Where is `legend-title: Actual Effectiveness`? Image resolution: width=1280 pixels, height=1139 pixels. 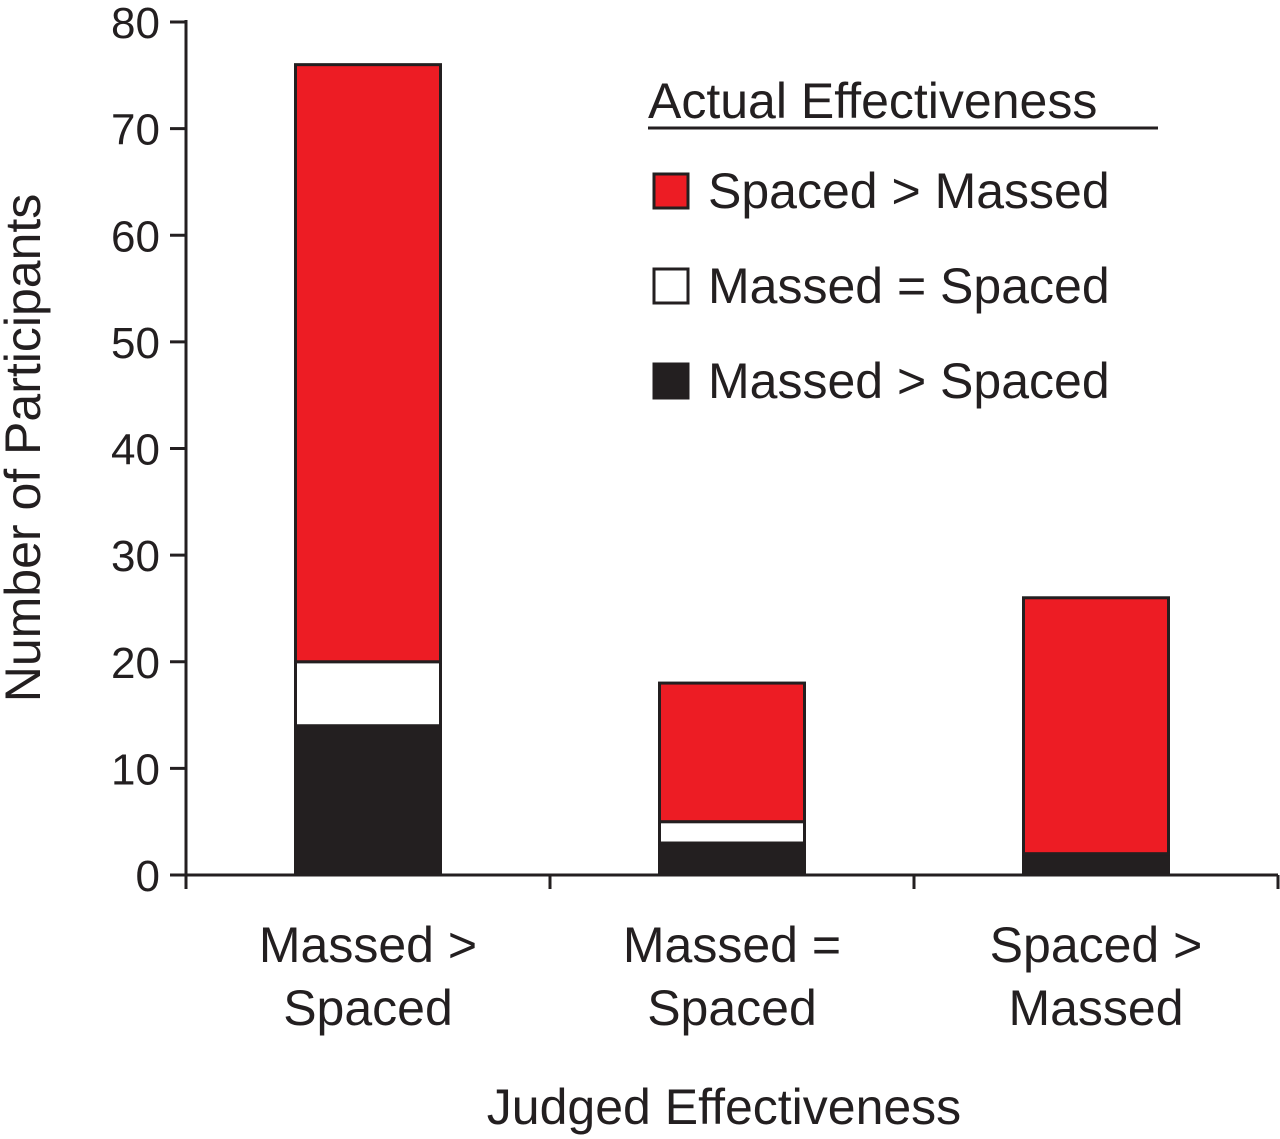
legend-title: Actual Effectiveness is located at coordinates (872, 101).